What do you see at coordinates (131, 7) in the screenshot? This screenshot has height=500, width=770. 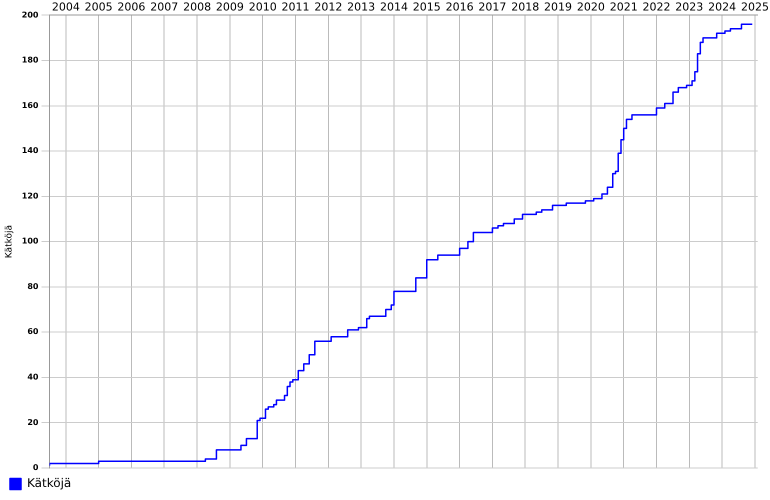 I see `x-tick-label: 2006` at bounding box center [131, 7].